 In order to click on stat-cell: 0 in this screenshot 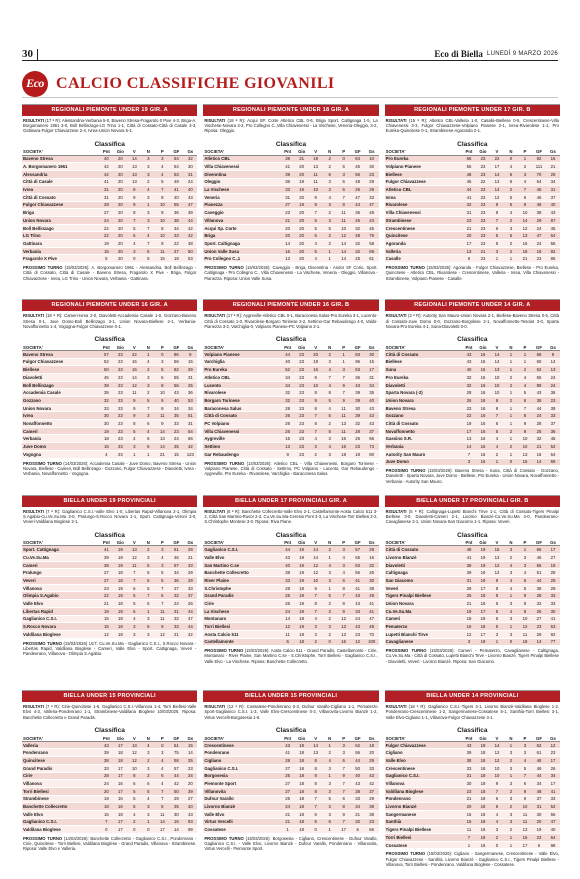, I will do `click(148, 829)`.